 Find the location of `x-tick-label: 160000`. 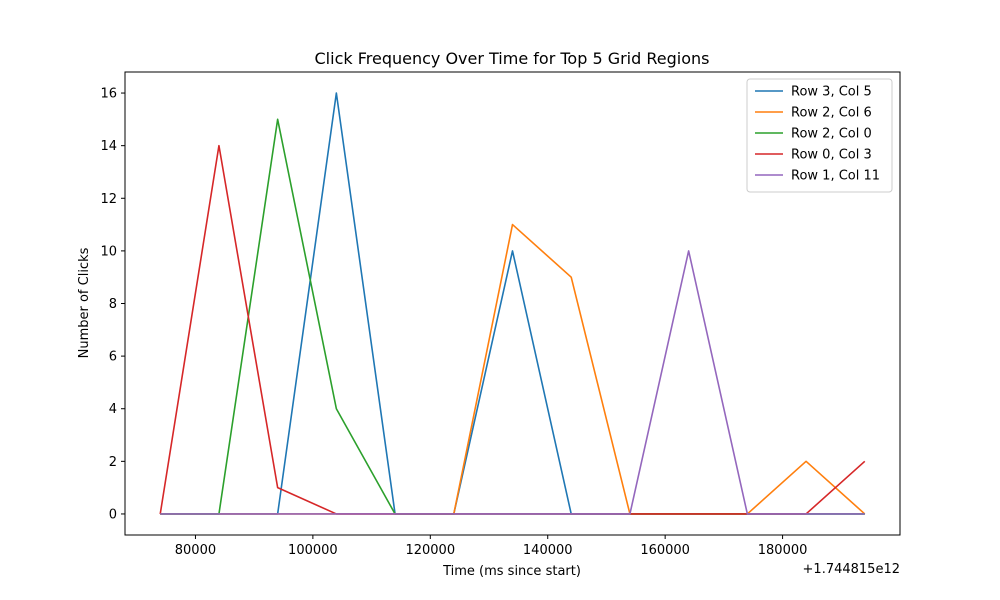

x-tick-label: 160000 is located at coordinates (665, 550).